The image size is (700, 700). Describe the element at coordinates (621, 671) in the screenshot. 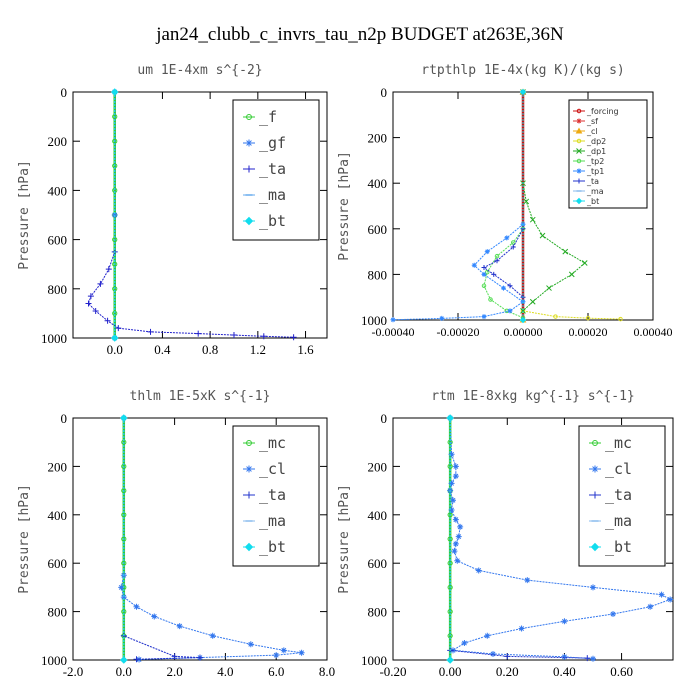

I see `x-tick-label: 0.60` at that location.